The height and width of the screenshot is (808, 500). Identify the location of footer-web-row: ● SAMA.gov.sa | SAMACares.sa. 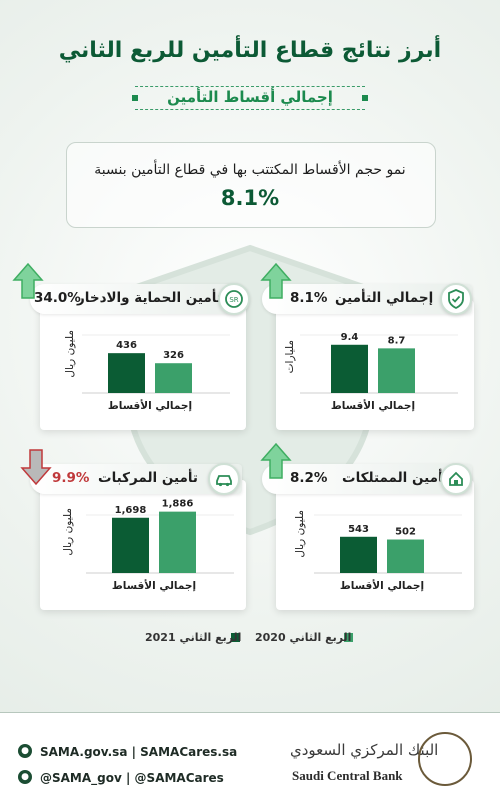
(138, 751).